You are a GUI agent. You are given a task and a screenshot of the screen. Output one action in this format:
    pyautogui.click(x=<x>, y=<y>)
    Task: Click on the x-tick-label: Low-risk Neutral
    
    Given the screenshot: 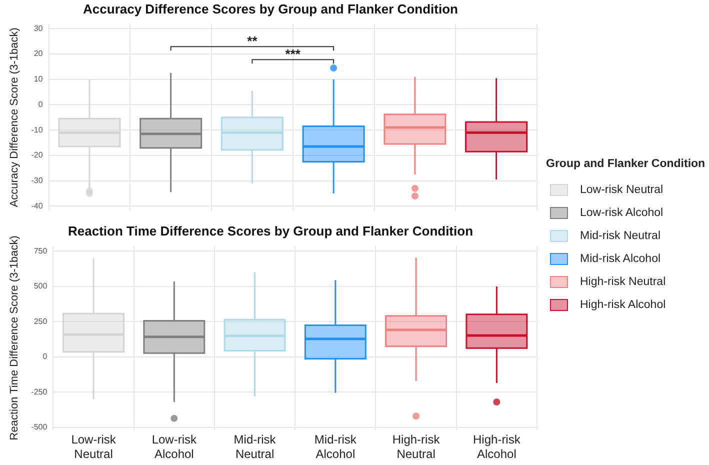 What is the action you would take?
    pyautogui.click(x=94, y=447)
    